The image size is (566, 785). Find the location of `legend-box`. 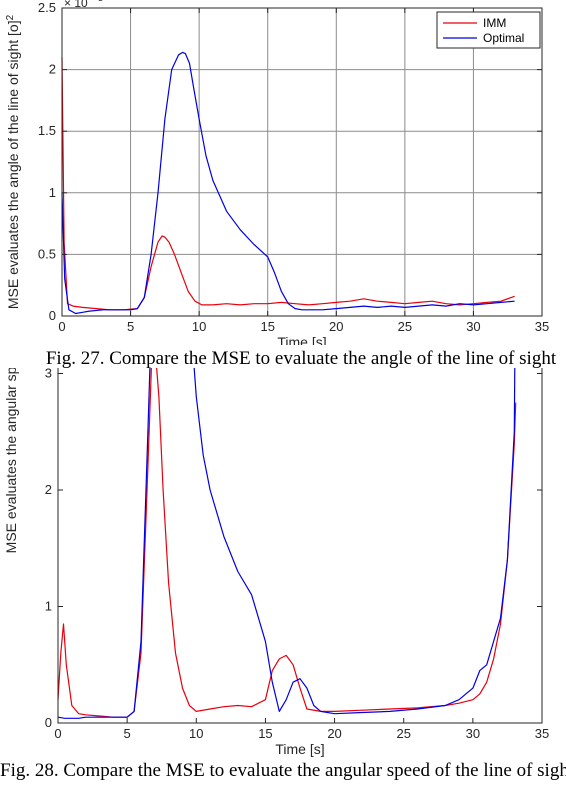

legend-box is located at coordinates (488, 30).